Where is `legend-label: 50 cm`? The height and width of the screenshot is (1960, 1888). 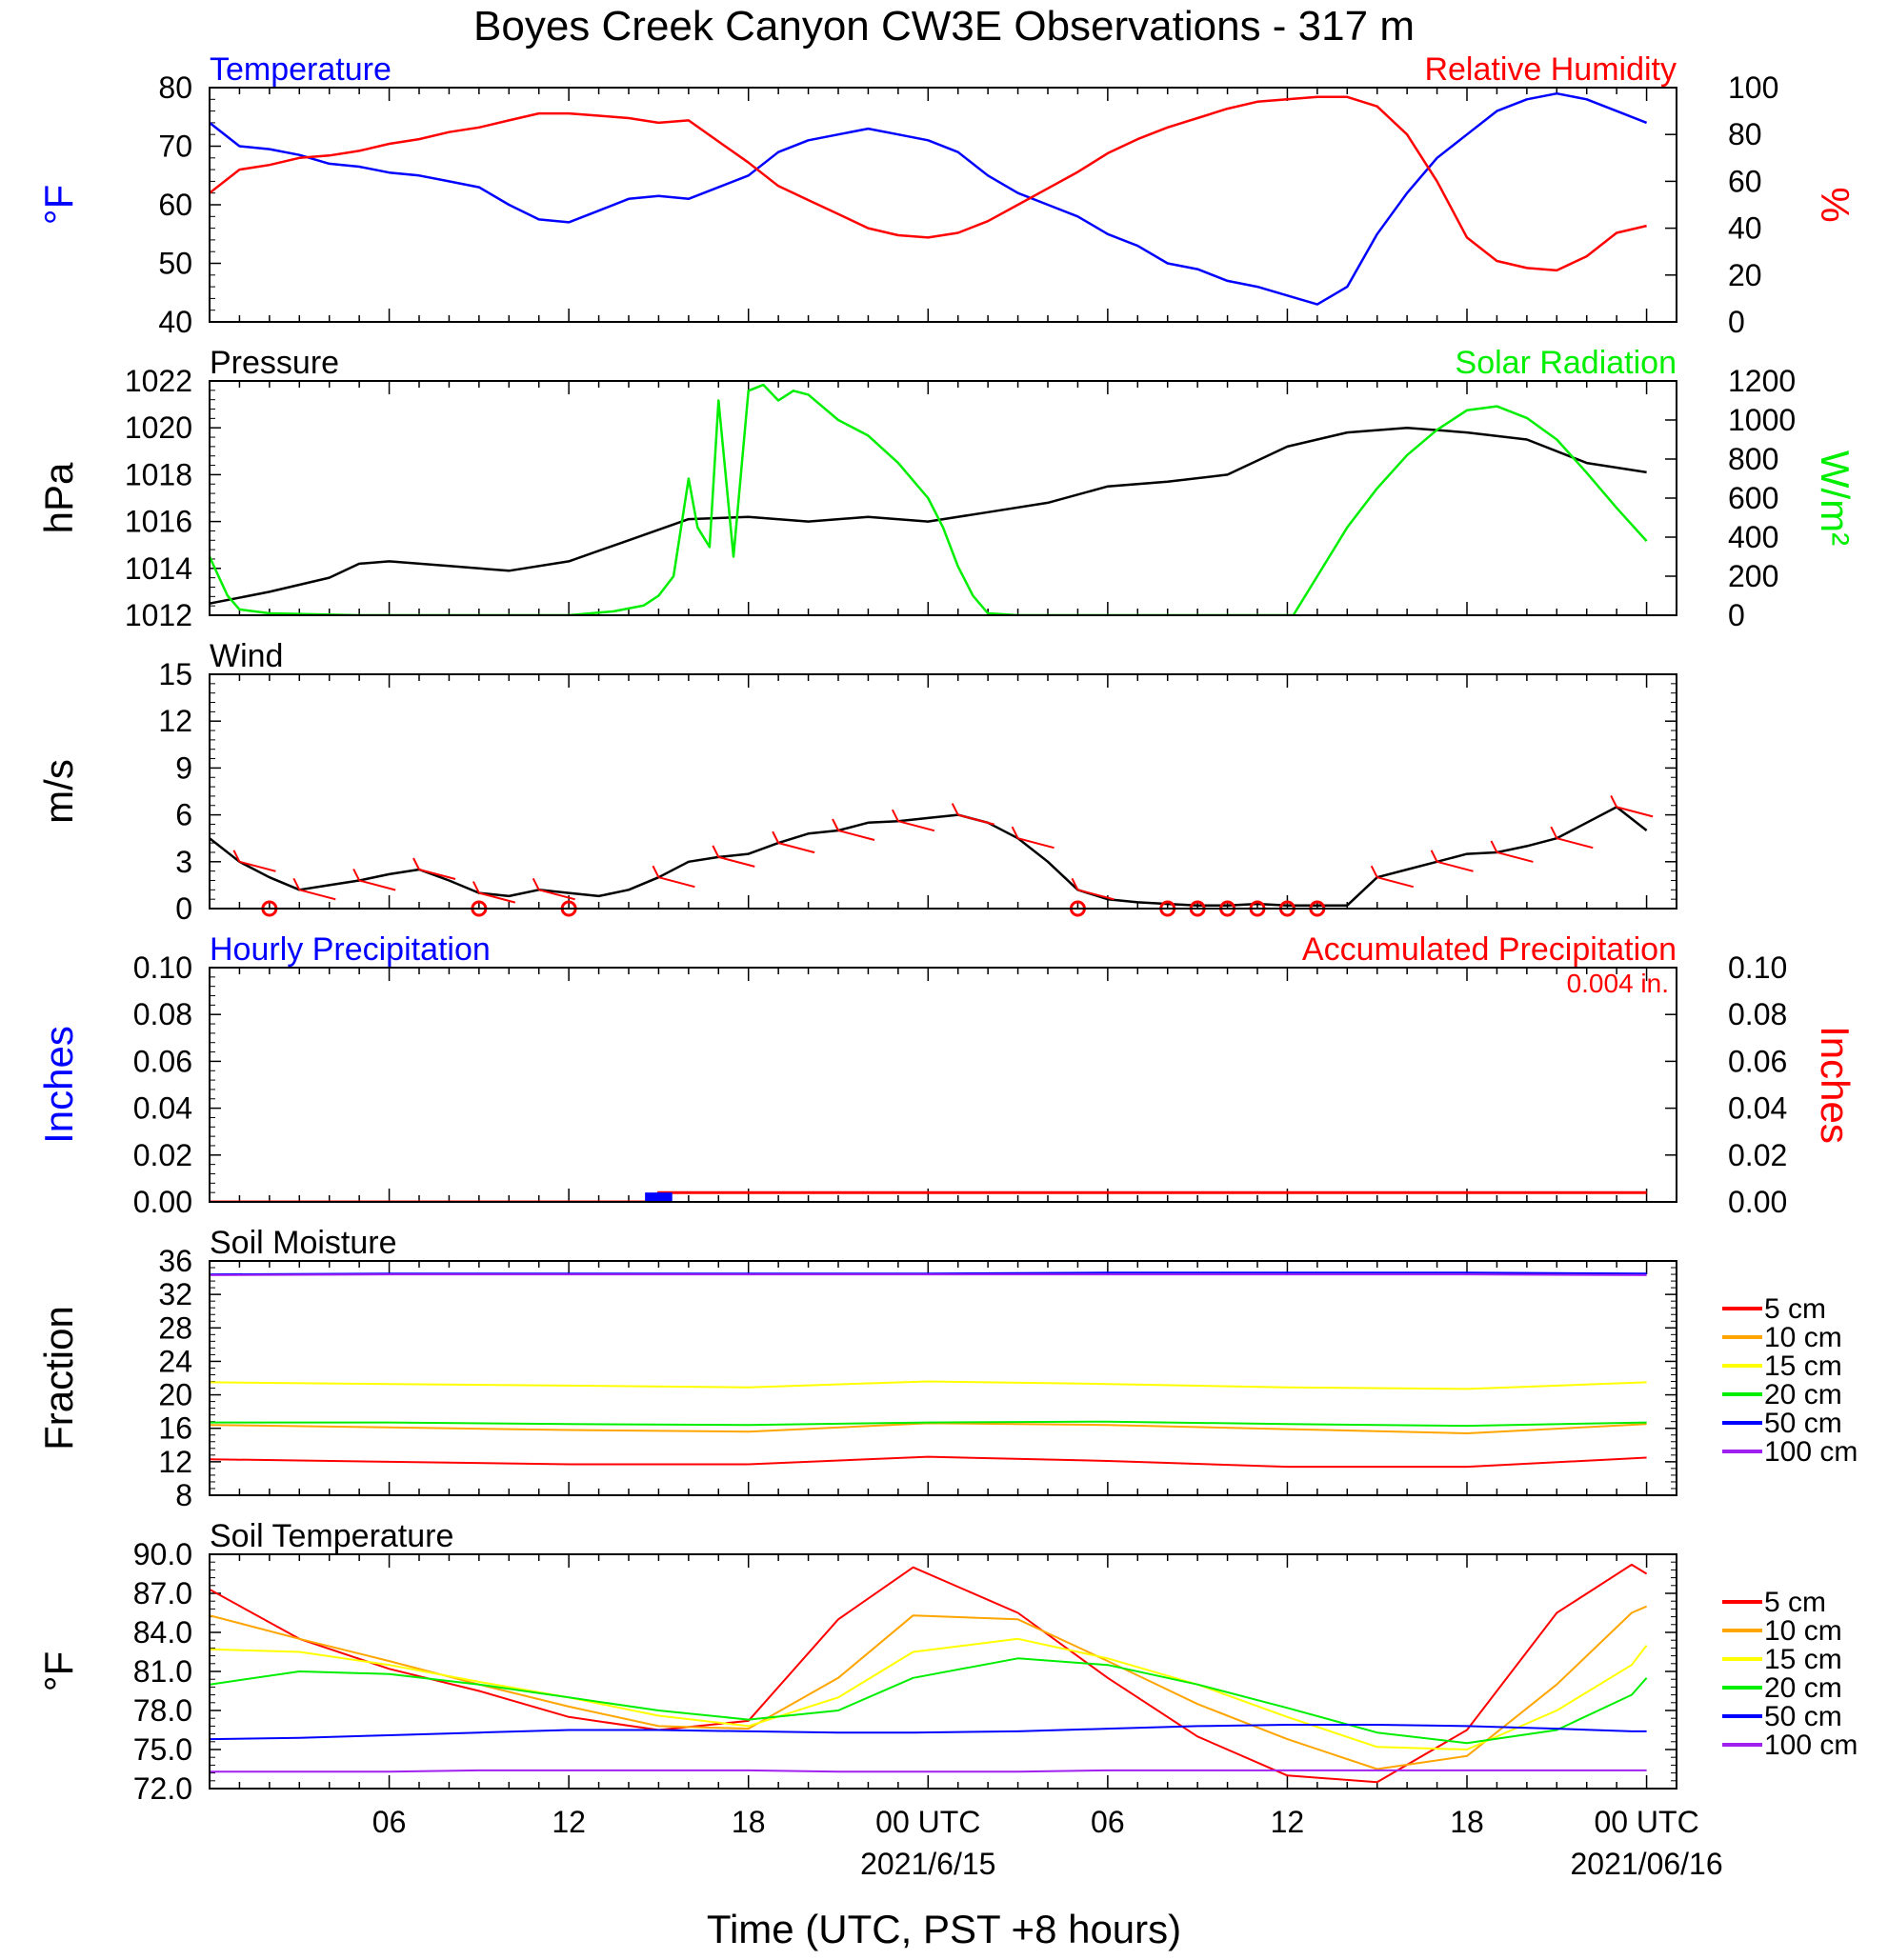 legend-label: 50 cm is located at coordinates (1803, 1423).